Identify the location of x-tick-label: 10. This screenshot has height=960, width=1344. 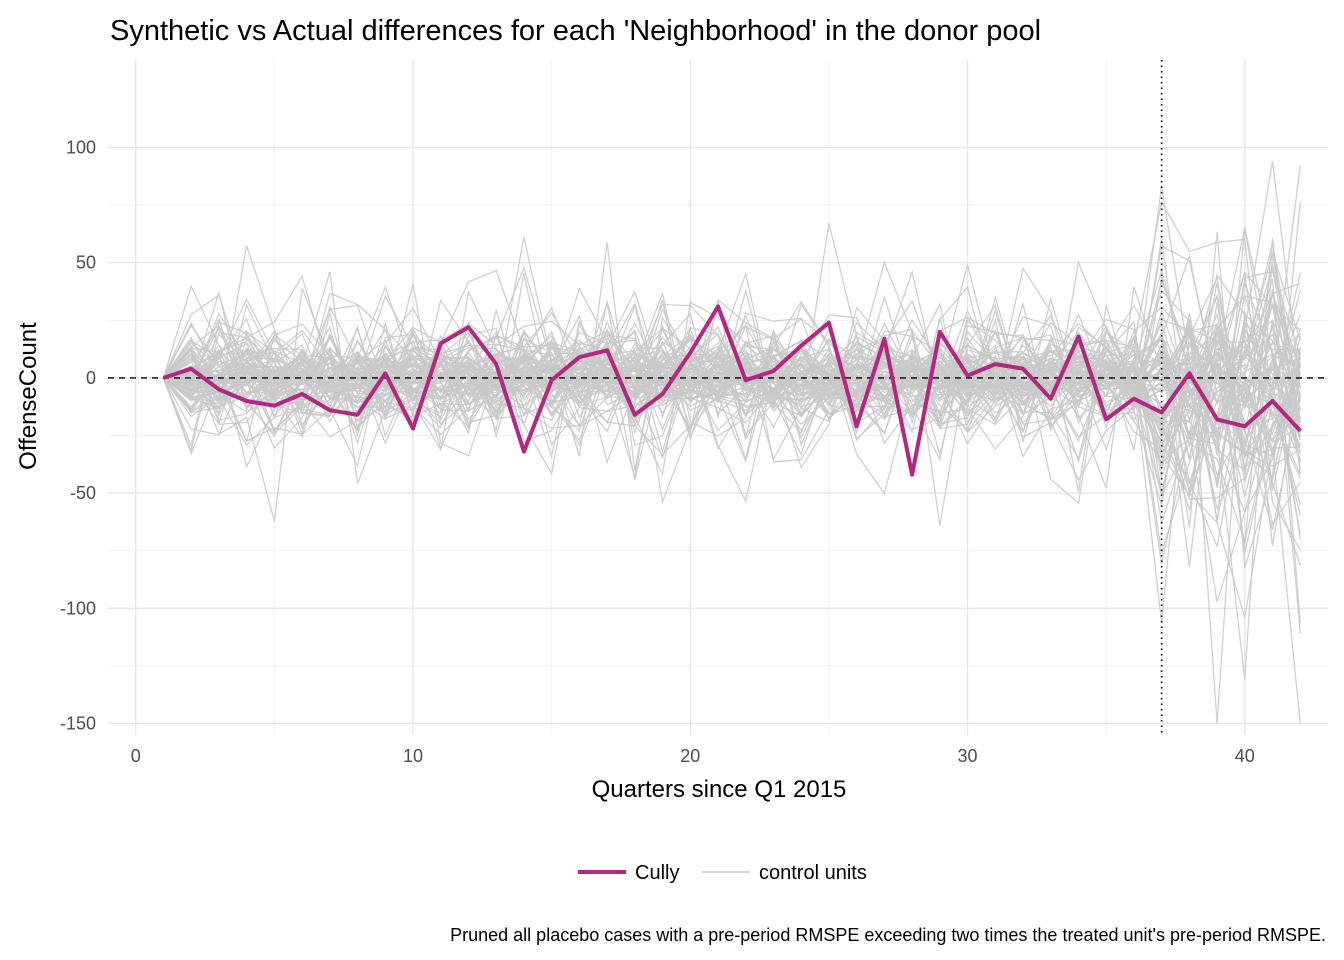
(413, 756).